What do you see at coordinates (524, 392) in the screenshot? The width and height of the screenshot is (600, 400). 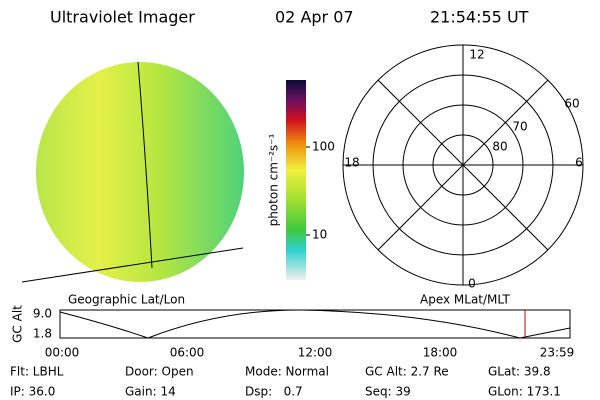 I see `info-field: GLon: 173.1` at bounding box center [524, 392].